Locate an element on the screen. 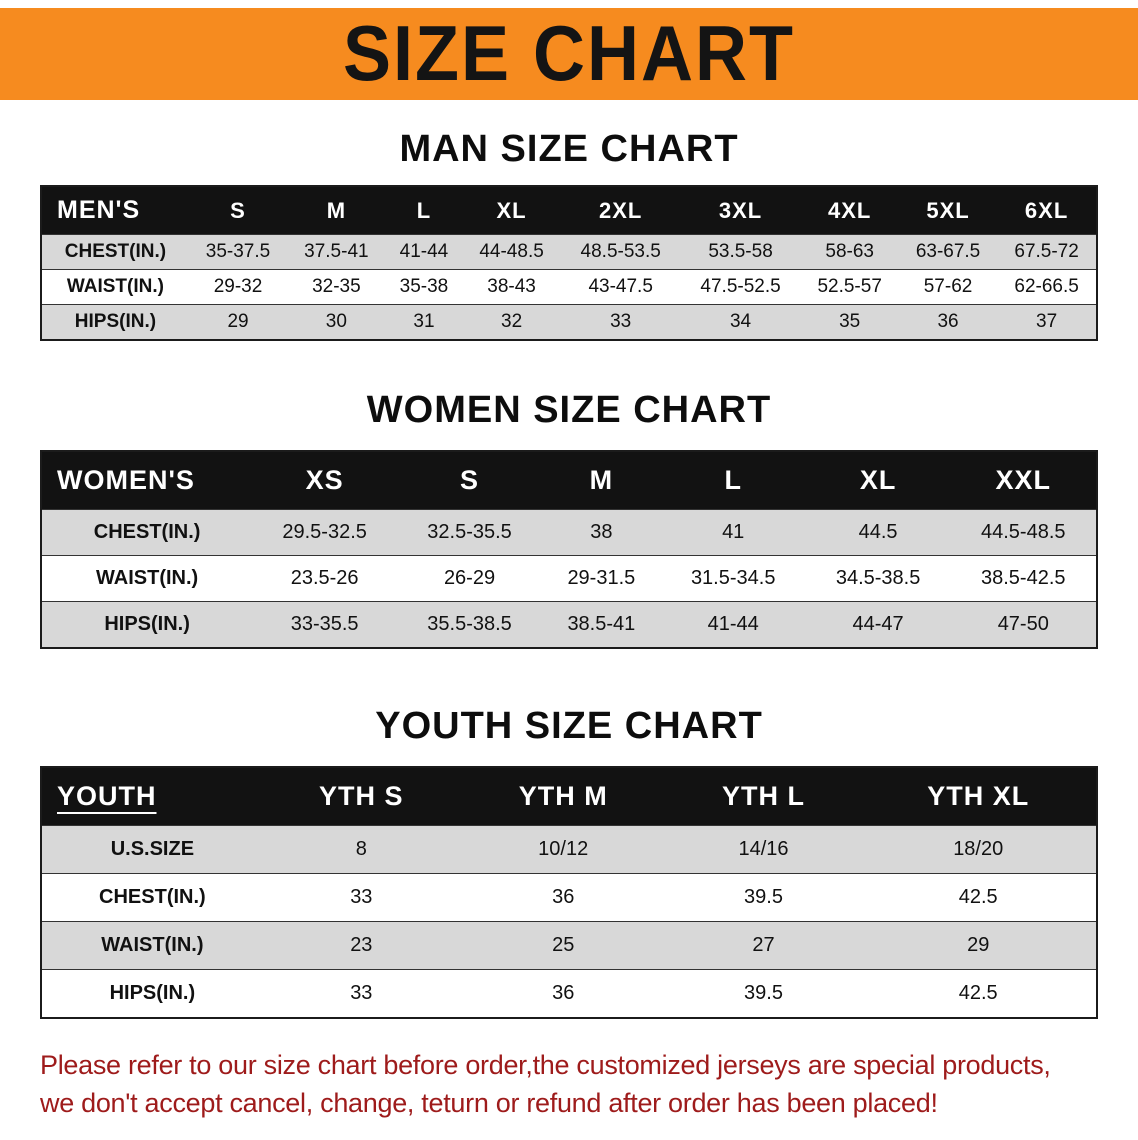  header-row: MEN'S S M L XL 2XL 3XL 4XL 5XL 6XL is located at coordinates (569, 210).